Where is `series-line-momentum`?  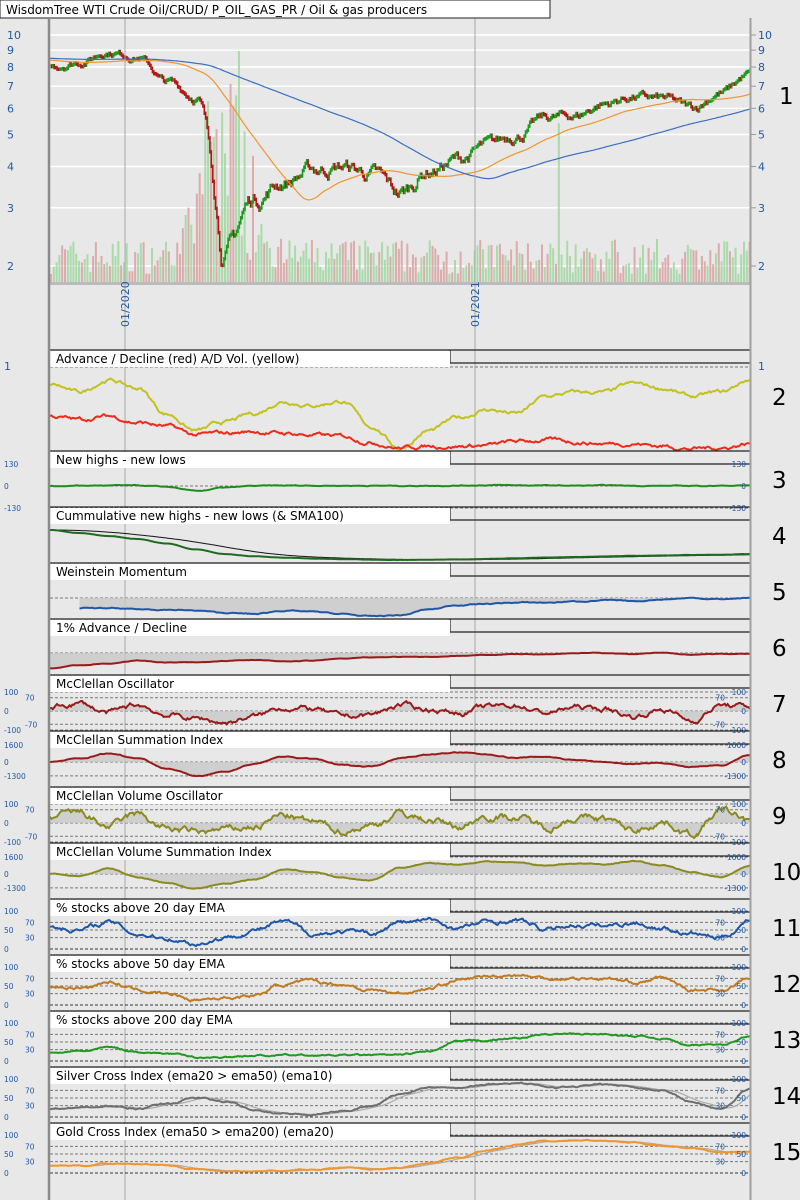 series-line-momentum is located at coordinates (414, 607).